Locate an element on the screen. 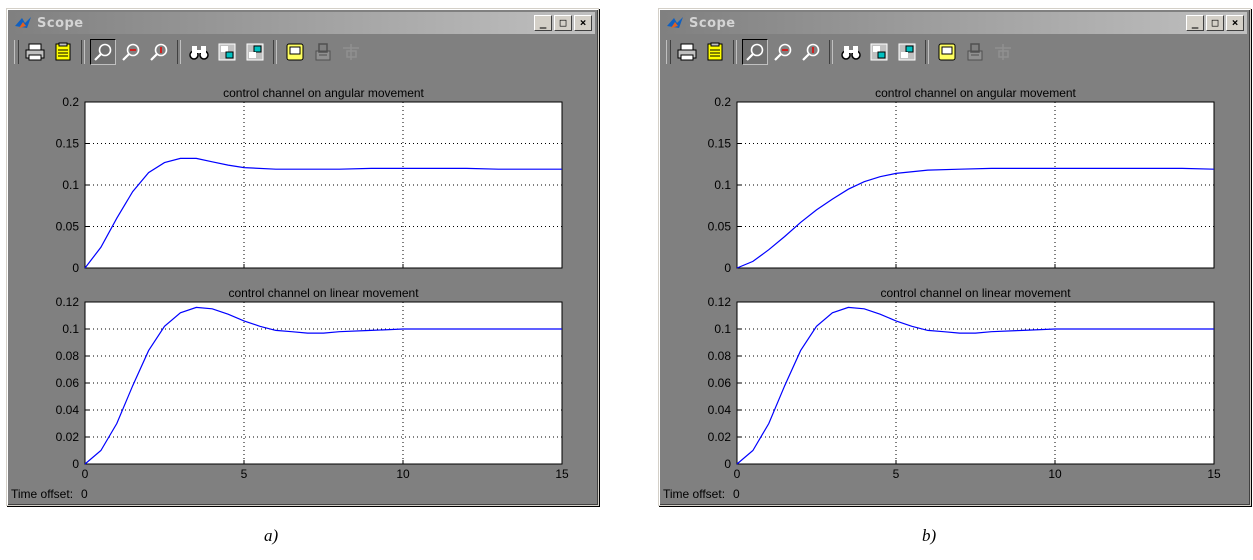 The height and width of the screenshot is (560, 1253). zoom-x-icon is located at coordinates (783, 52).